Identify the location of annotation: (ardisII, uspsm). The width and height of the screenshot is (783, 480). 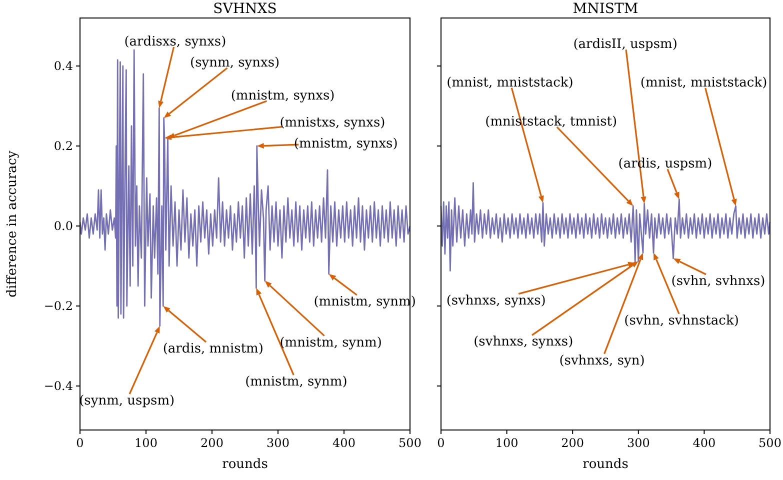
(625, 44).